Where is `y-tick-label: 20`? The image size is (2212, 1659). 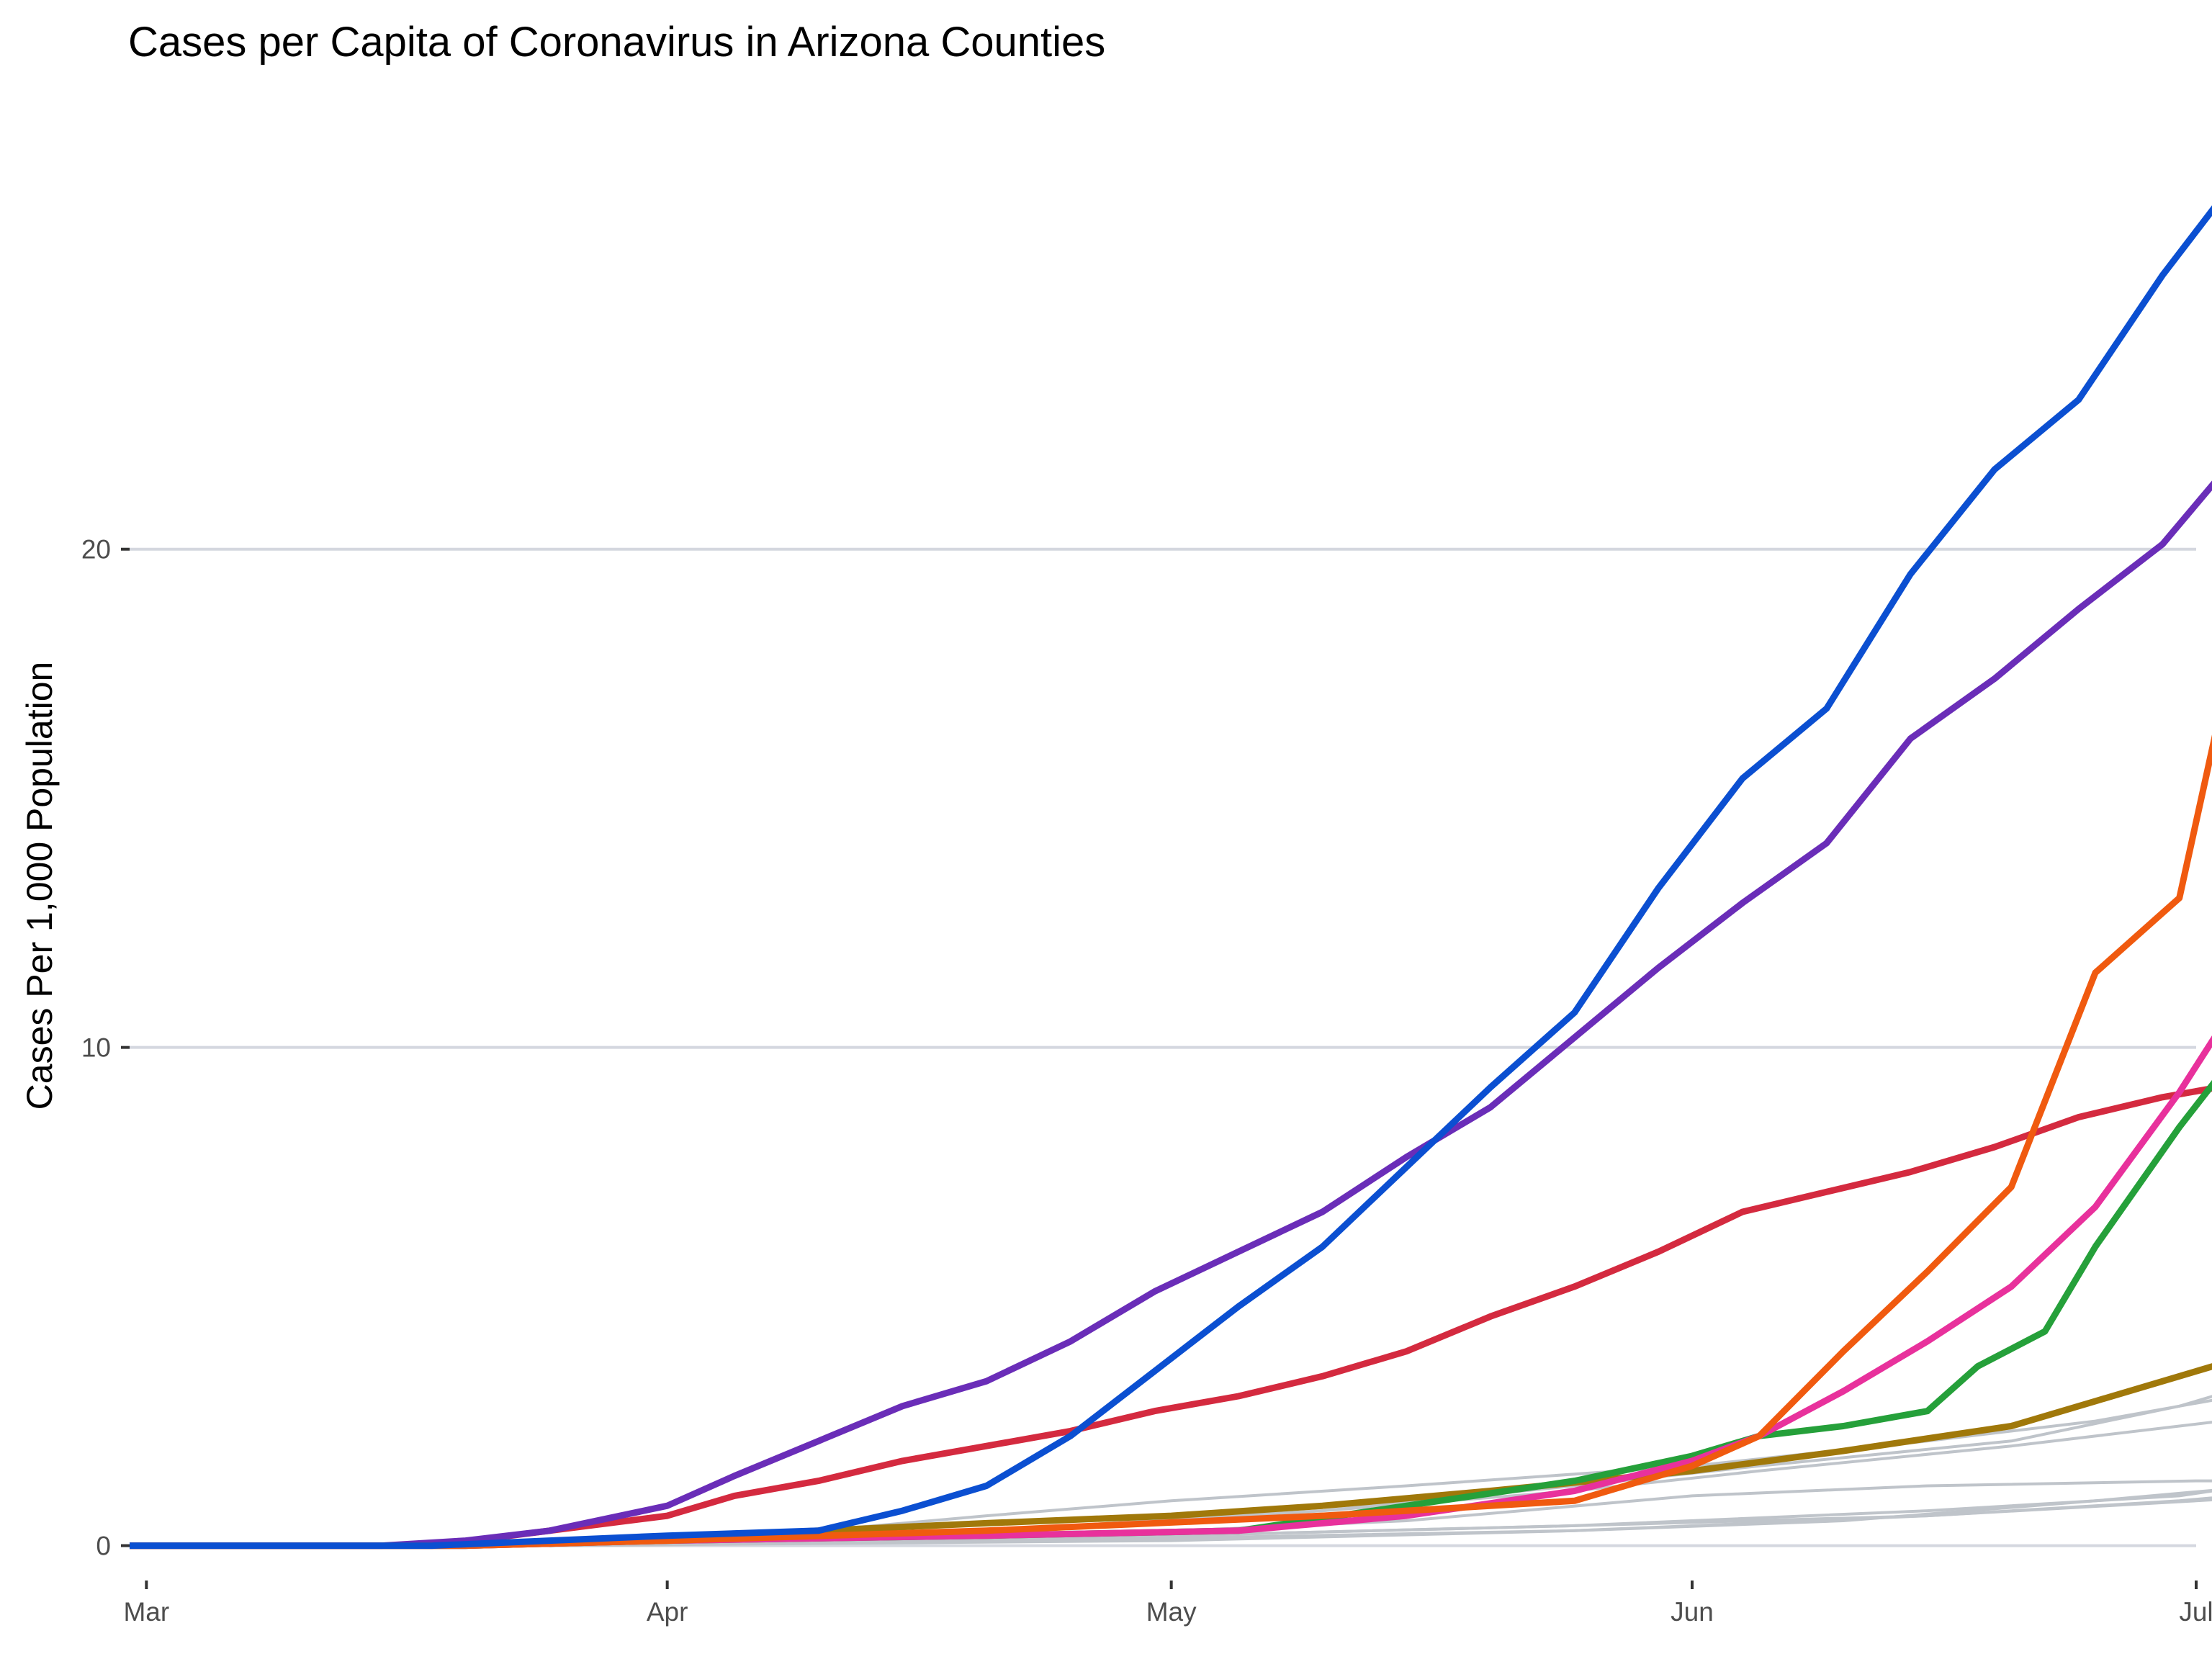 y-tick-label: 20 is located at coordinates (96, 550).